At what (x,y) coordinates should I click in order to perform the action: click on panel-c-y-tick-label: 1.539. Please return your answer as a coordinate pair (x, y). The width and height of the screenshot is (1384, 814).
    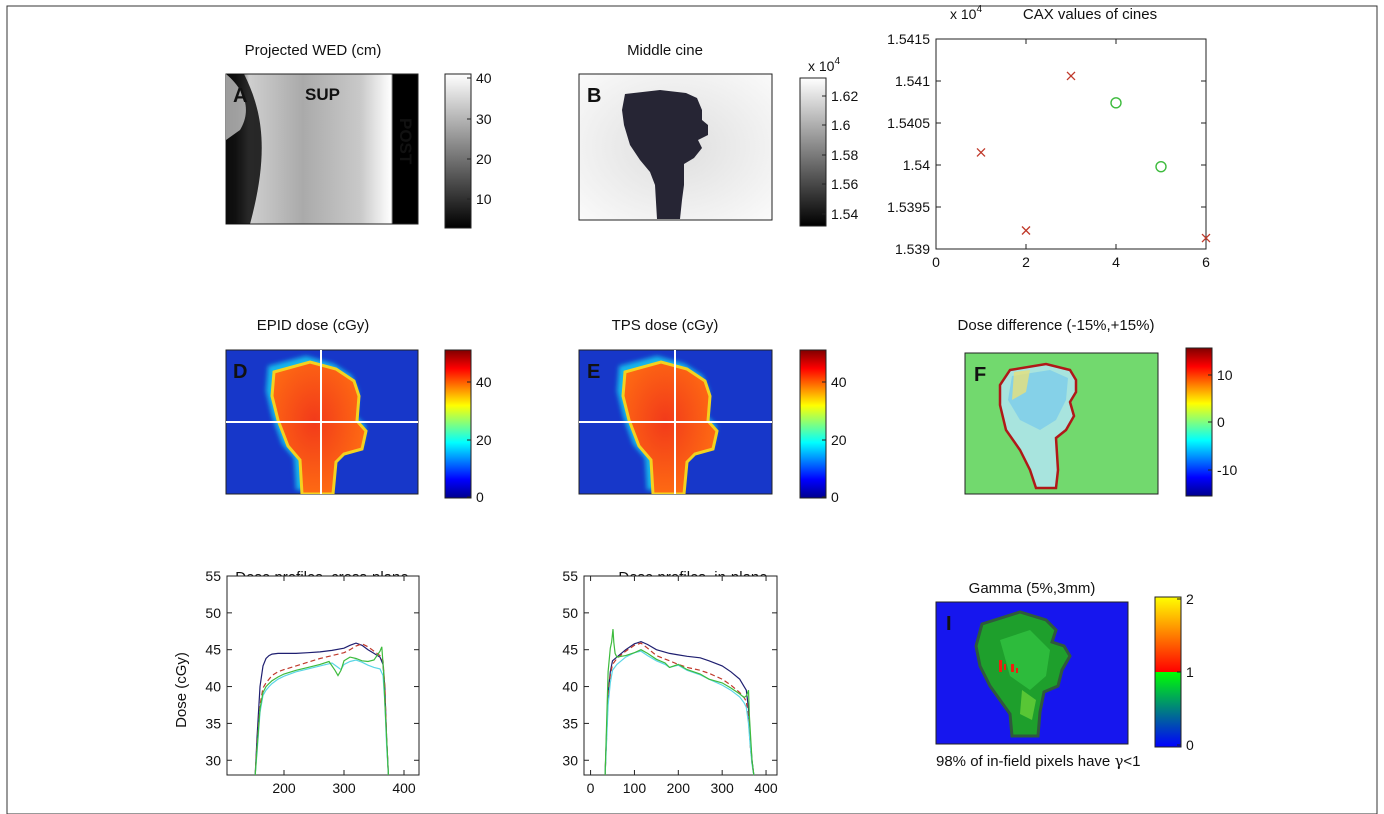
    Looking at the image, I should click on (912, 249).